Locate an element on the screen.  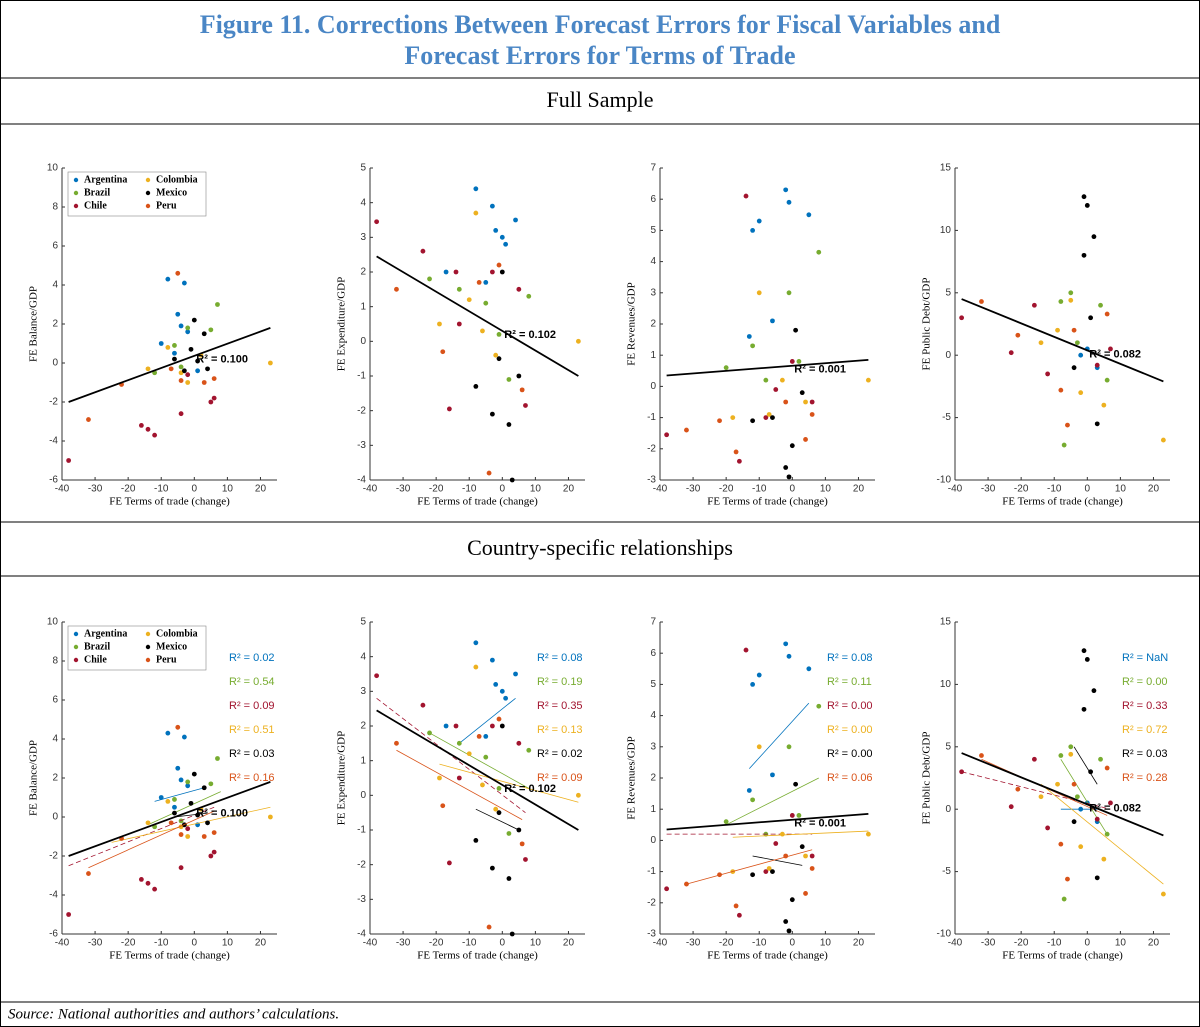
x-axis-label: FE Terms of trade (change) is located at coordinates (1062, 502).